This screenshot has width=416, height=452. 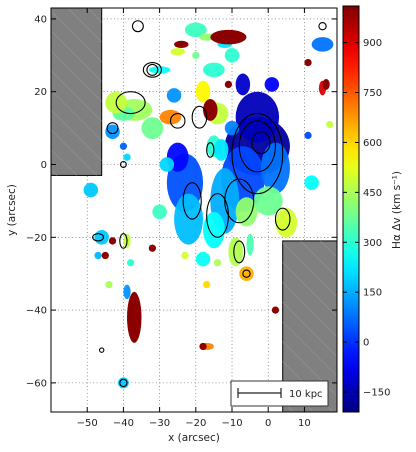 What do you see at coordinates (40, 19) in the screenshot?
I see `y-tick-label: 40` at bounding box center [40, 19].